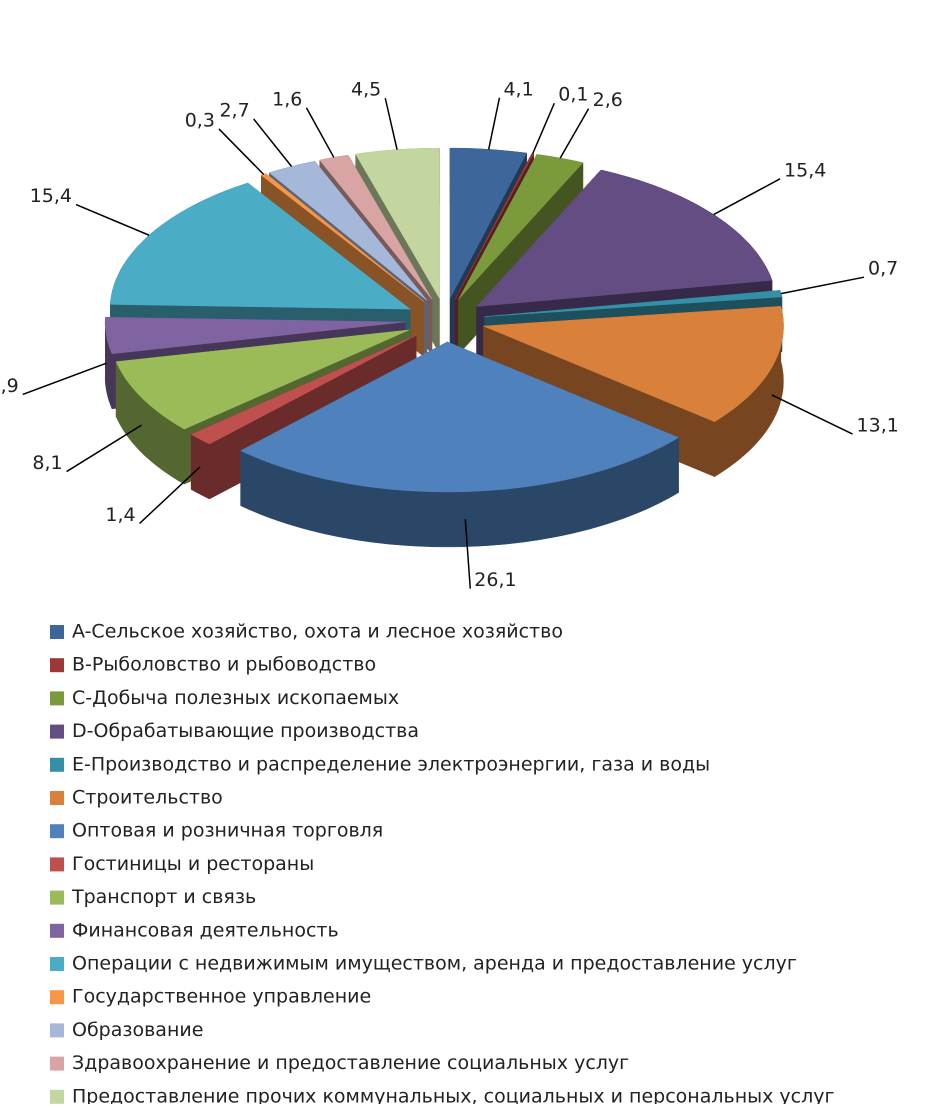 Image resolution: width=932 pixels, height=1108 pixels. Describe the element at coordinates (224, 665) in the screenshot. I see `legend-label: B-Рыболовство и рыбоводство` at that location.